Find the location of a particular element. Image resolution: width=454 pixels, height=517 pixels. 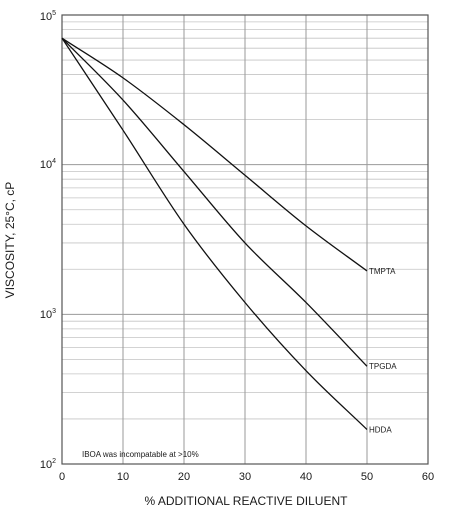

series-label-hdda: HDDA is located at coordinates (380, 430).